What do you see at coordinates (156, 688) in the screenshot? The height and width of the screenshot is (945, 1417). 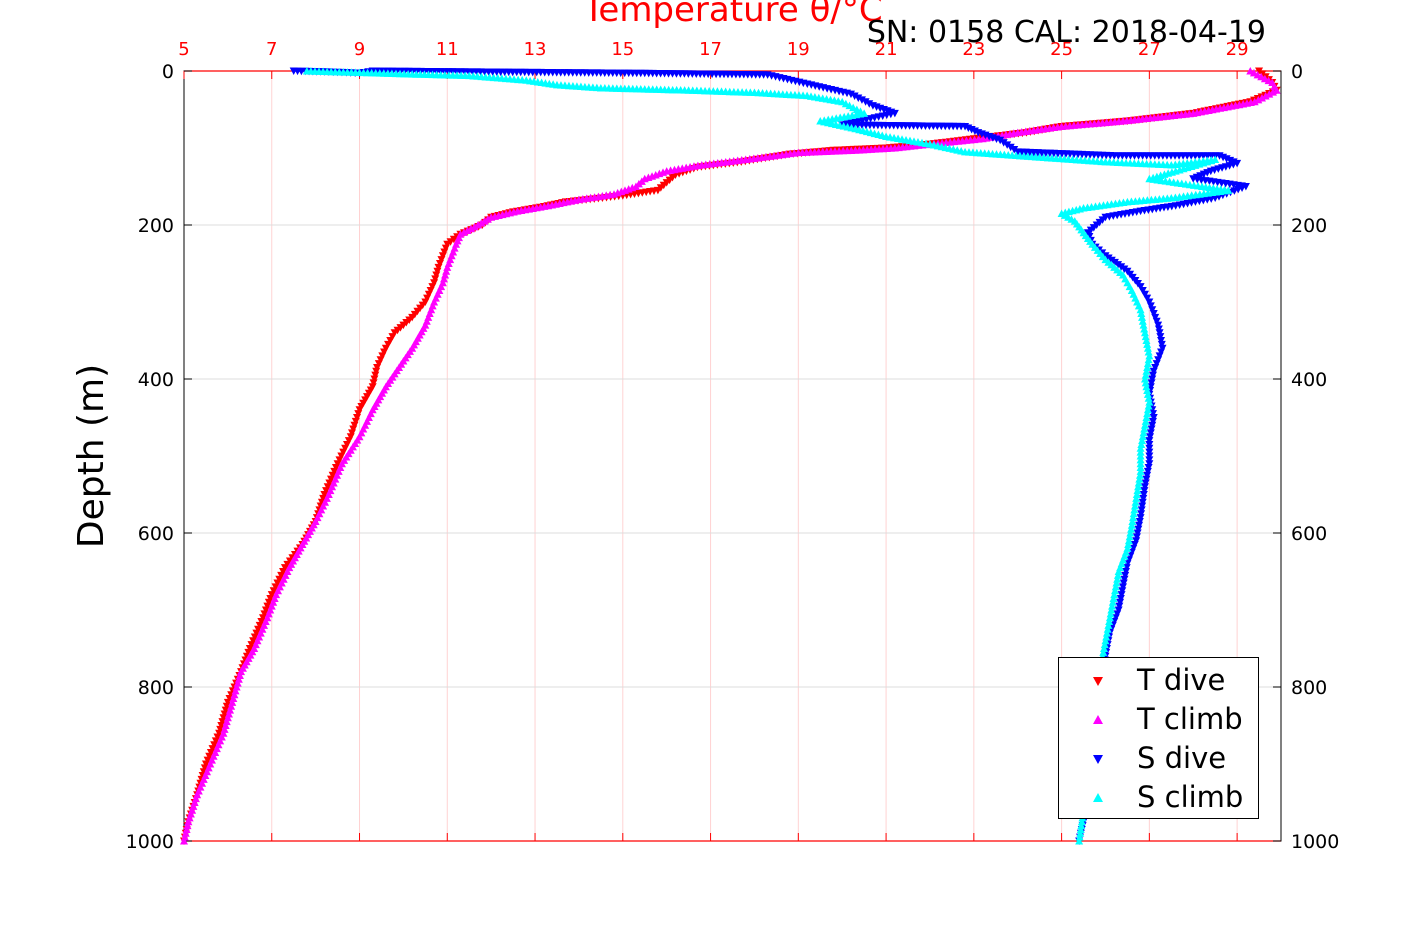 I see `depth-tick-label-left: 800` at bounding box center [156, 688].